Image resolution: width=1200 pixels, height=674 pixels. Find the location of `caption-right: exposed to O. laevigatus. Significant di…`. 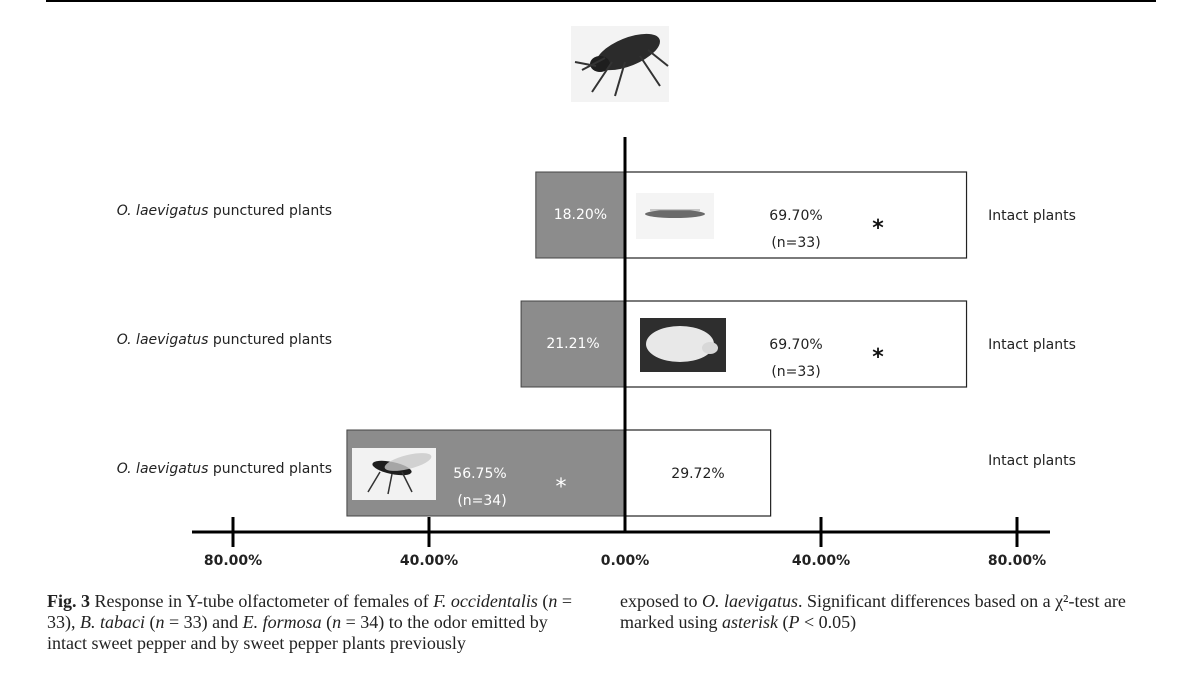

caption-right: exposed to O. laevigatus. Significant di… is located at coordinates (890, 612).